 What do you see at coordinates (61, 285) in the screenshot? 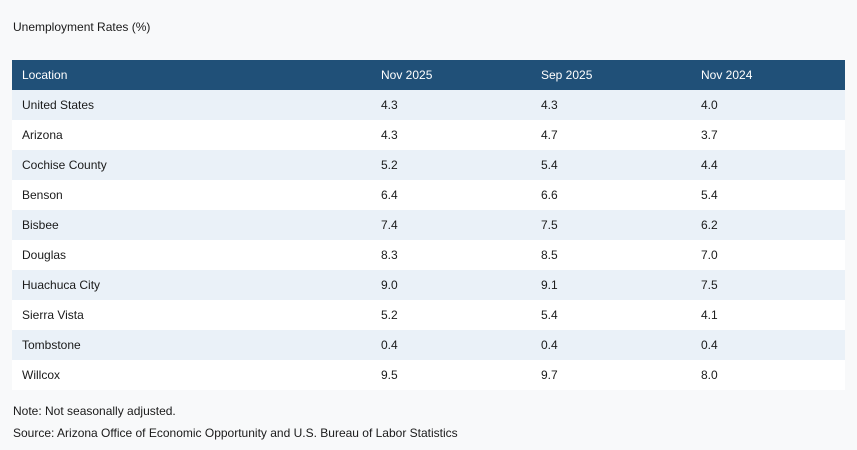
I see `location-cell: Huachuca City` at bounding box center [61, 285].